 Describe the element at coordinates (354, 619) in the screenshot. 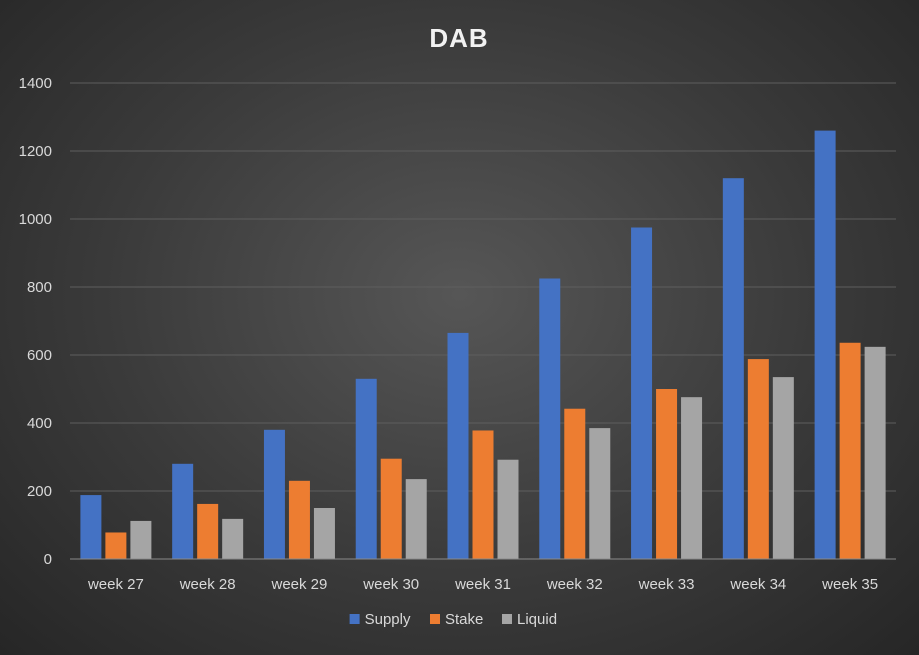

I see `legend-swatch-supply` at that location.